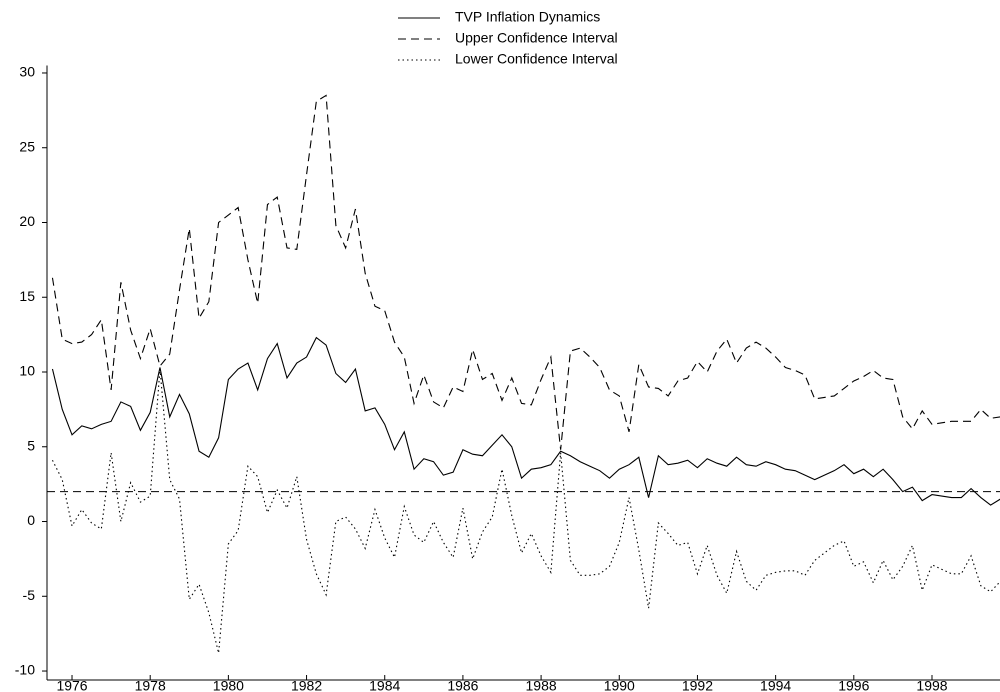 This screenshot has width=1000, height=692. I want to click on y-tick-label: 5, so click(31, 445).